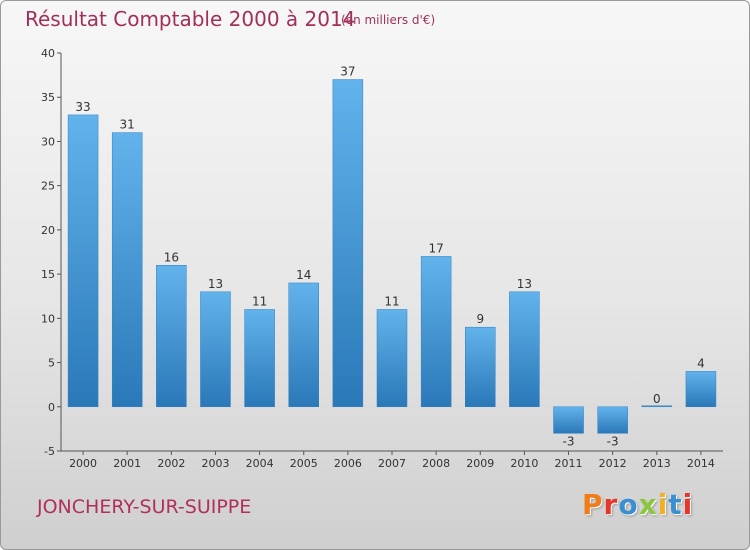 This screenshot has width=750, height=550. Describe the element at coordinates (524, 284) in the screenshot. I see `data-label-2010: 13` at that location.